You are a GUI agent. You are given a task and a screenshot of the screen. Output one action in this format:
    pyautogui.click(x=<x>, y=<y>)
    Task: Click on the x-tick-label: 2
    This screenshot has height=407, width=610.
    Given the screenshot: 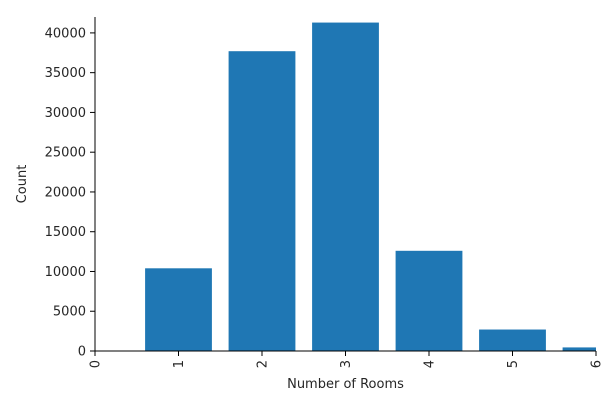 What is the action you would take?
    pyautogui.click(x=263, y=364)
    